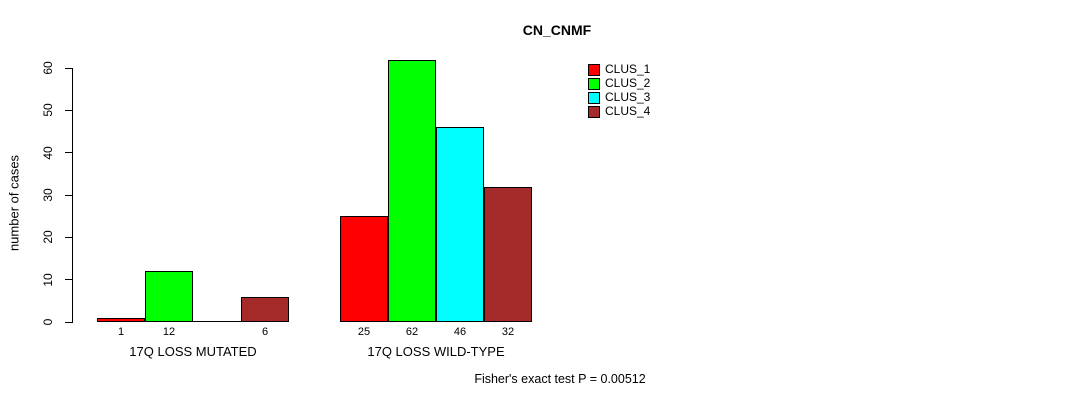 The width and height of the screenshot is (1090, 400). I want to click on y-tick-label: 10, so click(48, 279).